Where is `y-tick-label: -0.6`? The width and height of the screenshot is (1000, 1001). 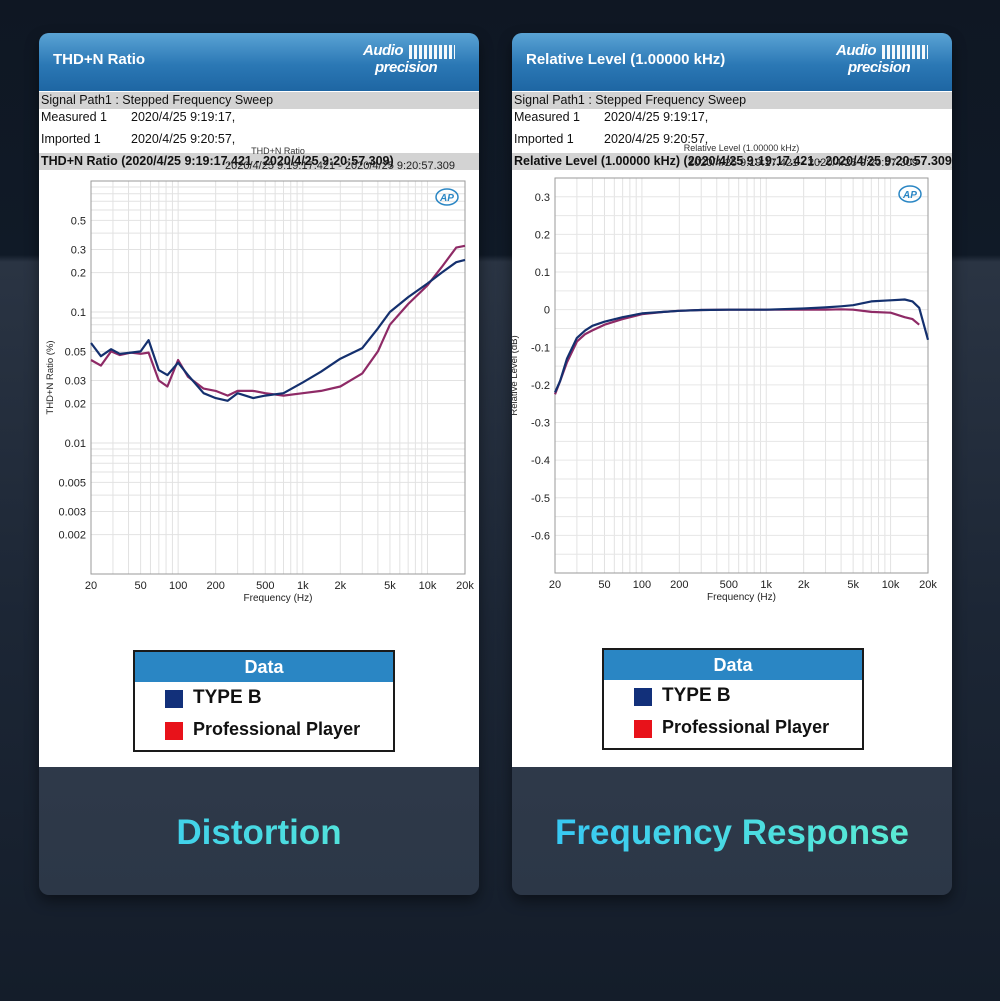
y-tick-label: -0.6 is located at coordinates (540, 536).